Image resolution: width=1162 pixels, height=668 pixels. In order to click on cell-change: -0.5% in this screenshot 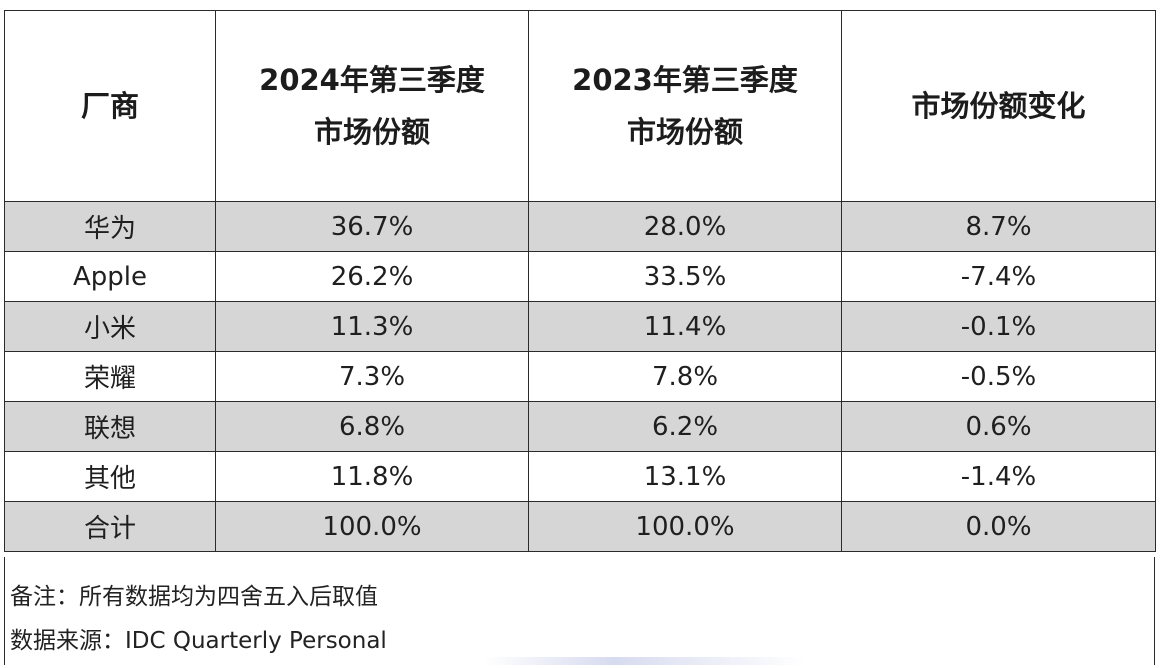, I will do `click(998, 376)`.